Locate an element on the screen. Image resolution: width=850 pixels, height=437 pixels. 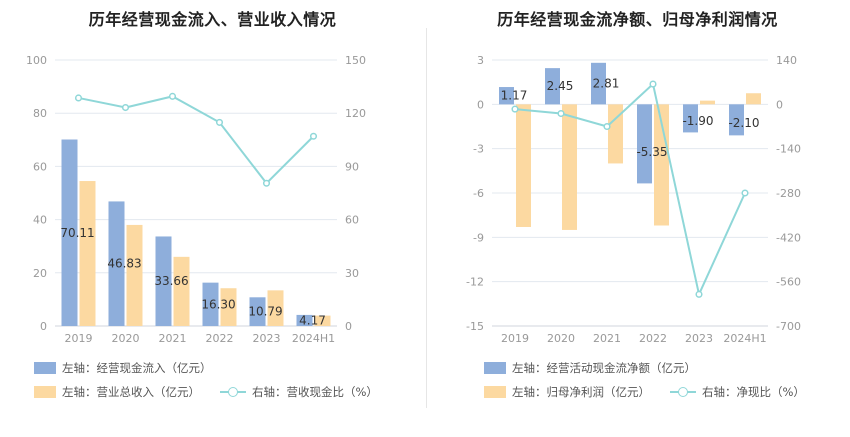
legend-label: 右轴：营收现金比（%） is located at coordinates (315, 392).